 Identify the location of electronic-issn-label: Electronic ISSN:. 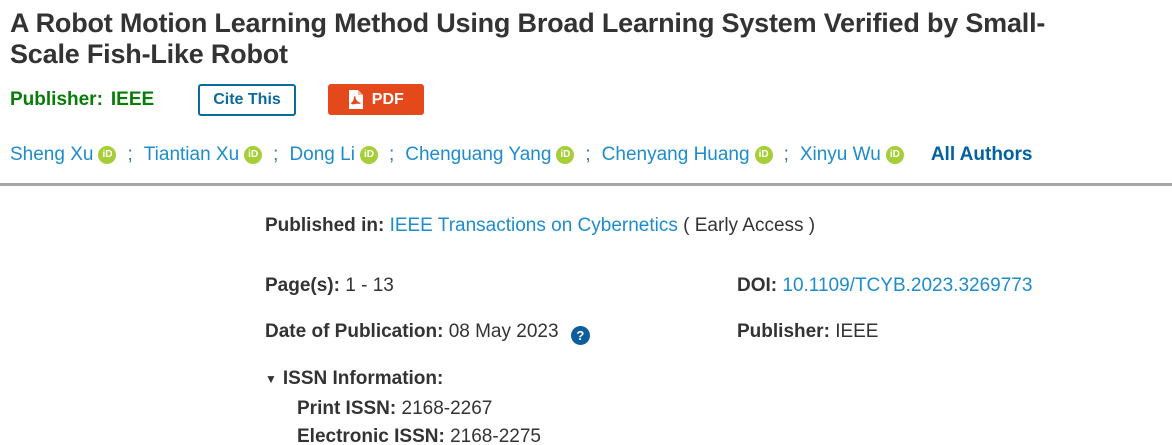
(371, 435).